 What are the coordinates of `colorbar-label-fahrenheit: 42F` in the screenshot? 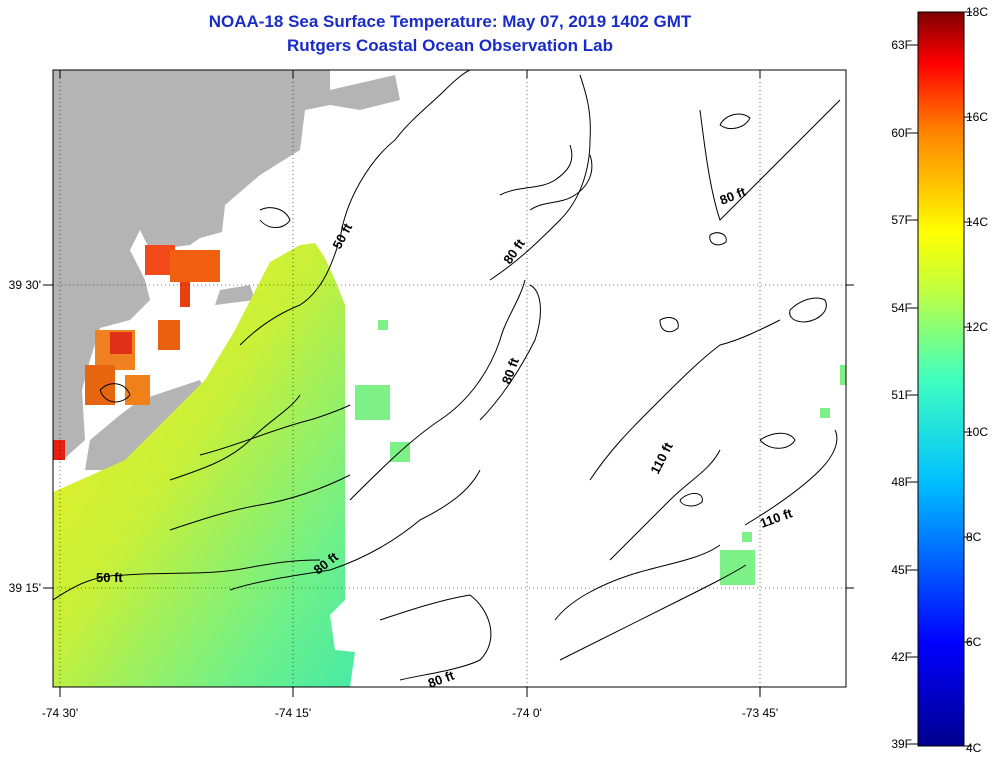 It's located at (901, 657).